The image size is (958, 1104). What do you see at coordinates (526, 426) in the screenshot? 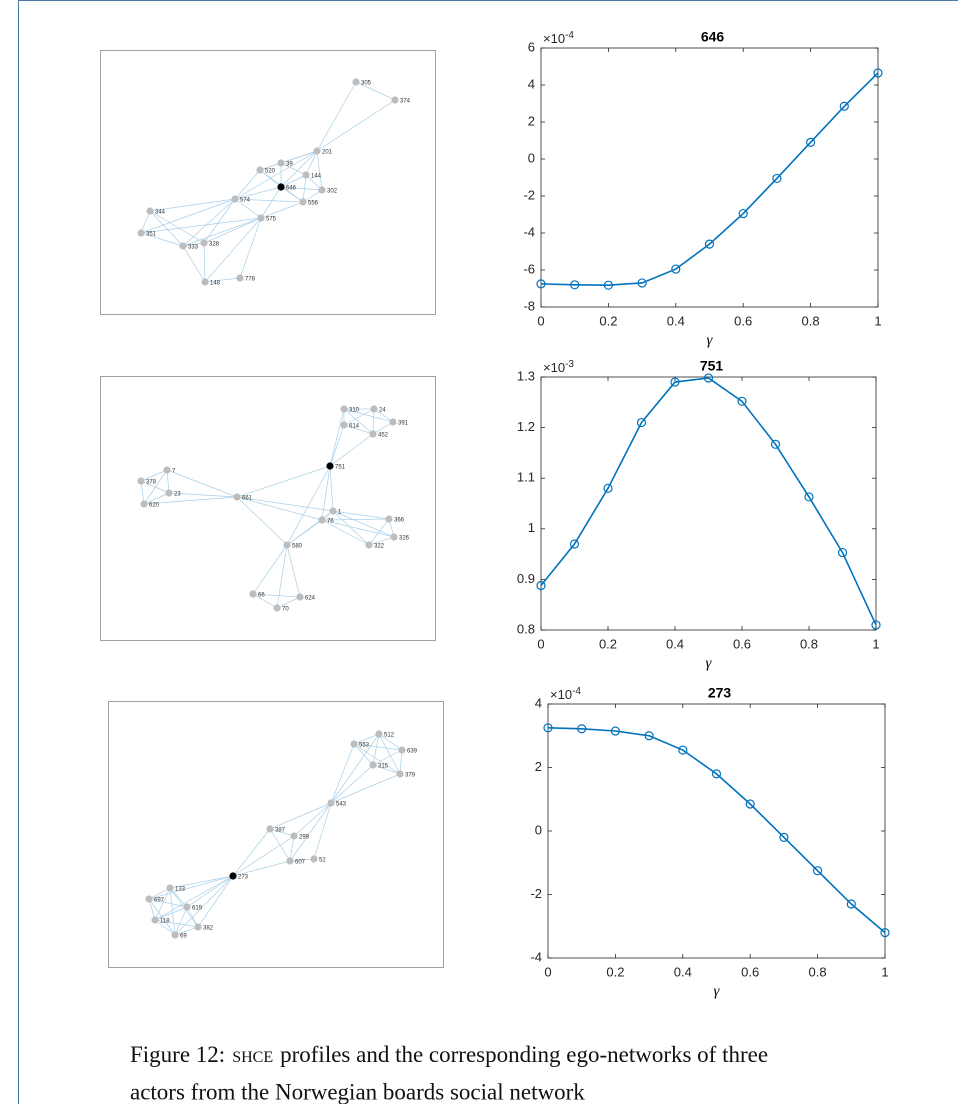
I see `y-tick-label: 1.2` at bounding box center [526, 426].